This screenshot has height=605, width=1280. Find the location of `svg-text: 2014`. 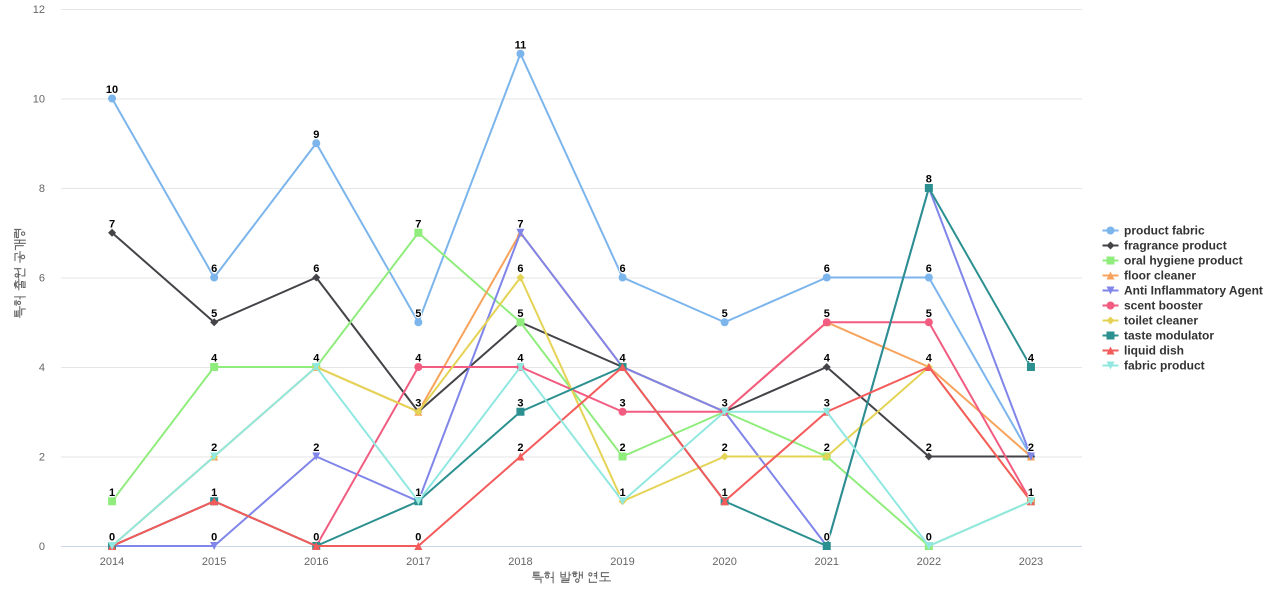

svg-text: 2014 is located at coordinates (112, 562).